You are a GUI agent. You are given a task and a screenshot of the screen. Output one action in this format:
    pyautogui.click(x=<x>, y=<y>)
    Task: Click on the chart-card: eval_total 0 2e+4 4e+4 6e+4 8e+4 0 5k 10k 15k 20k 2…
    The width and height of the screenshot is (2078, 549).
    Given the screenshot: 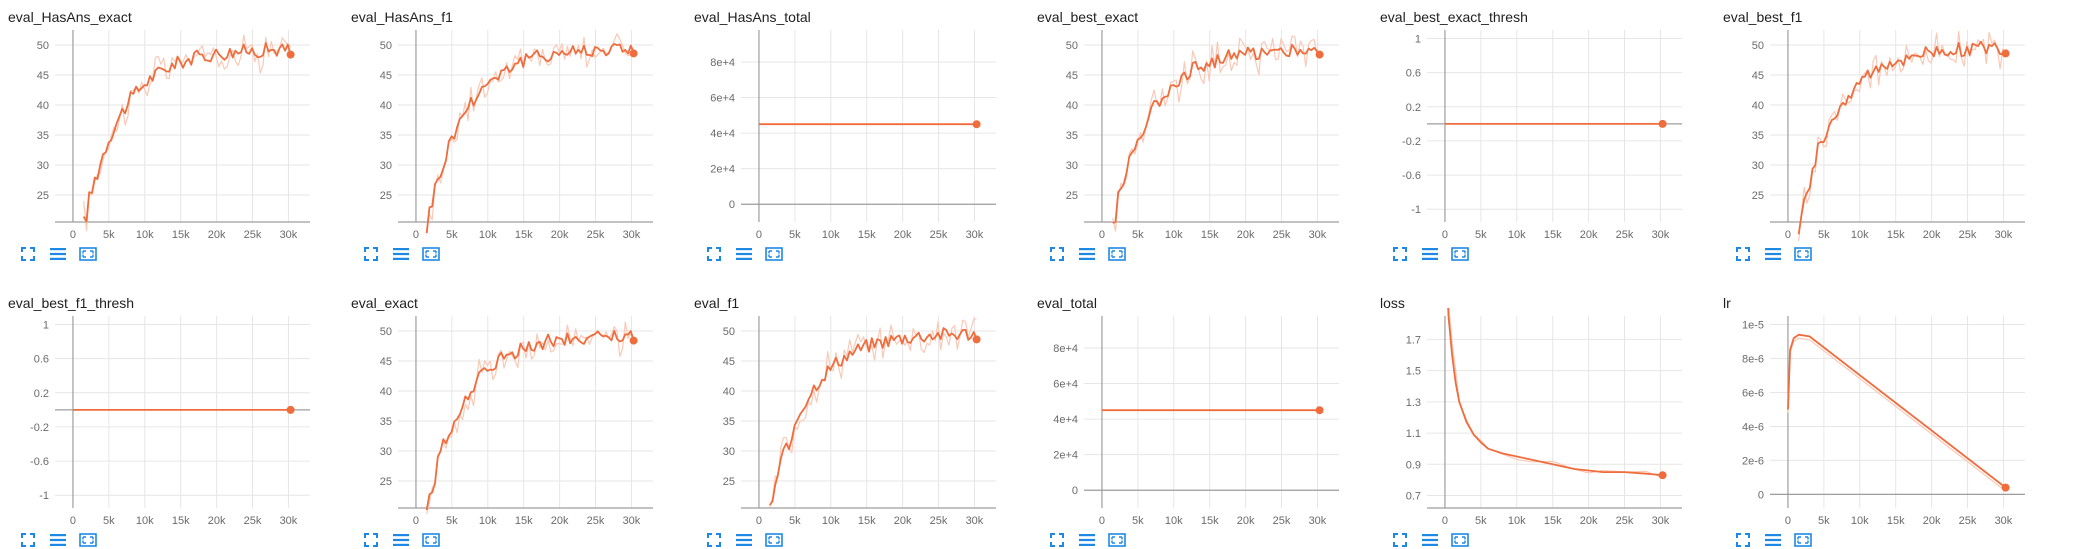 What is the action you would take?
    pyautogui.click(x=1194, y=416)
    